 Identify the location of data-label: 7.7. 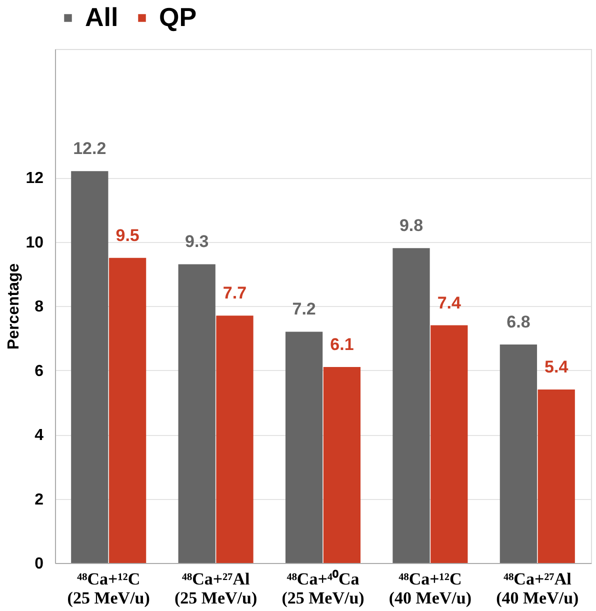
(234, 293).